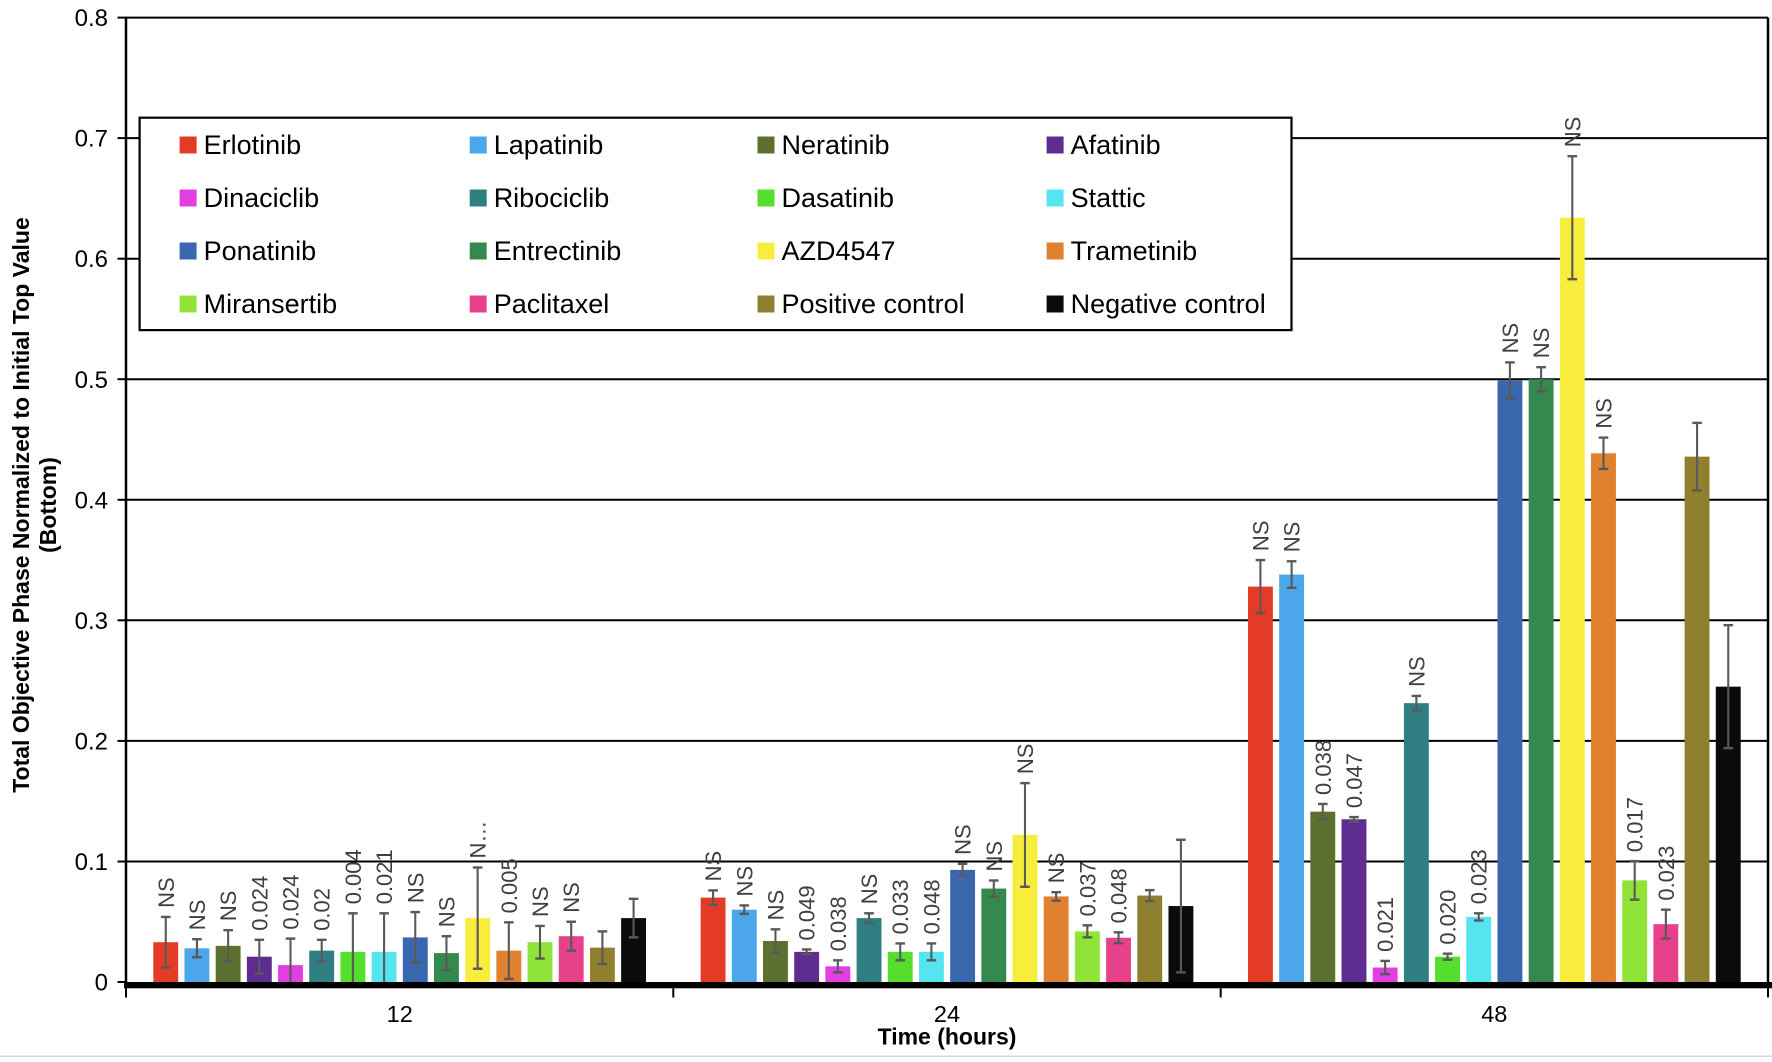 The width and height of the screenshot is (1772, 1062). I want to click on svg-text: 0.02, so click(322, 909).